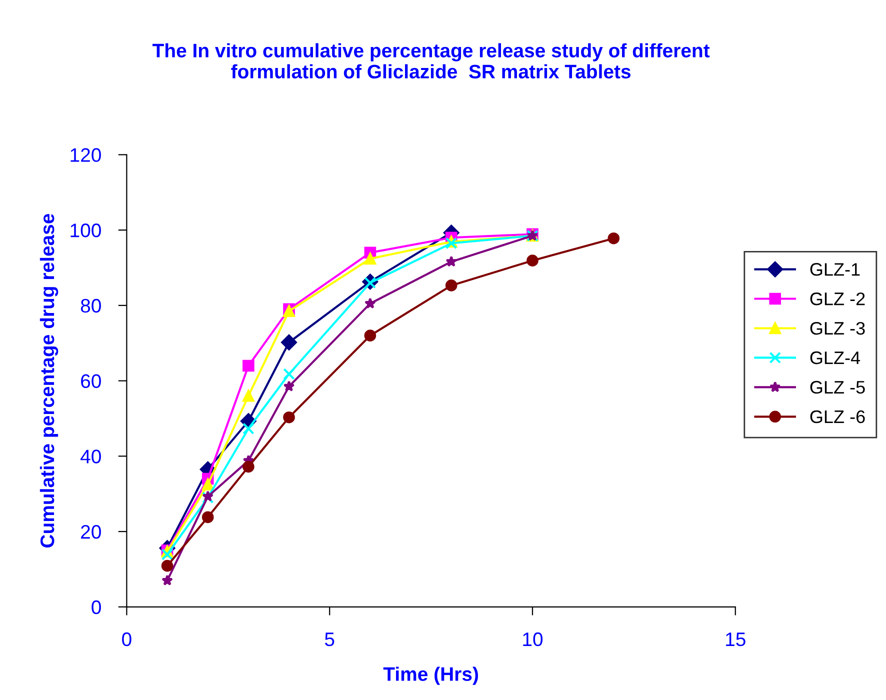 Image resolution: width=886 pixels, height=700 pixels. I want to click on legend-label: GLZ -3, so click(837, 328).